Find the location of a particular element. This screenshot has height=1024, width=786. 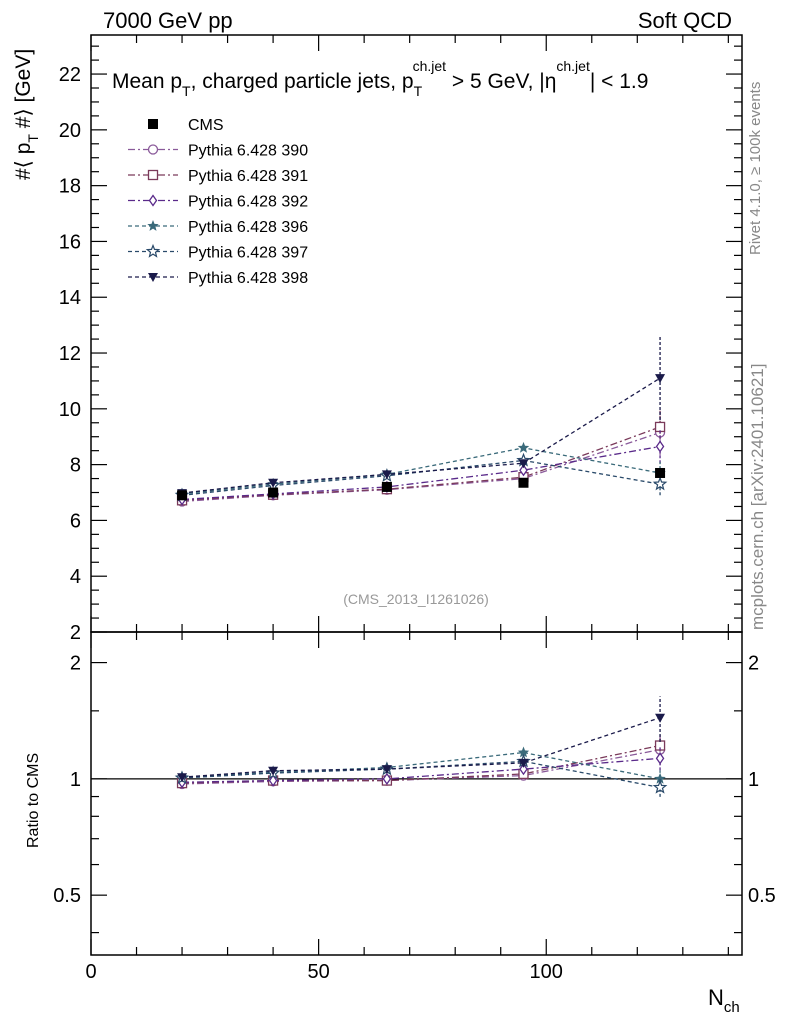

x-axis-label: Nch is located at coordinates (724, 1000).